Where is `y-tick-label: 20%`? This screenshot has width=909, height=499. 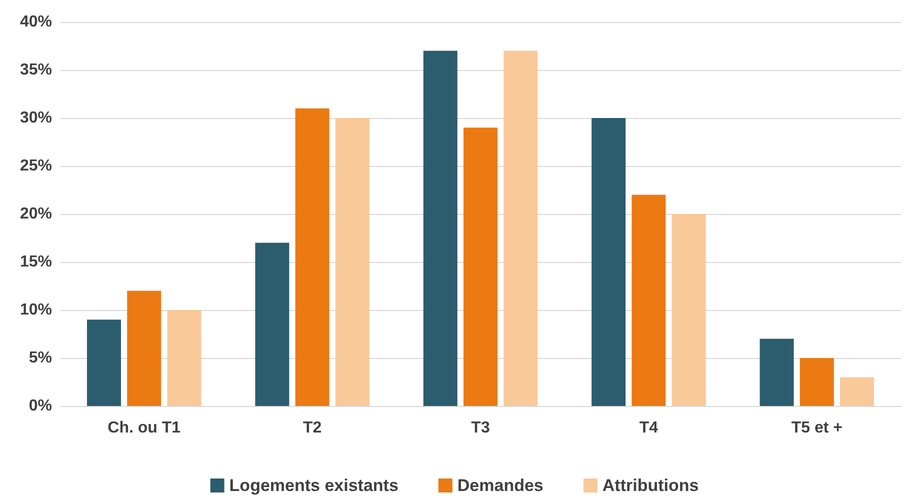 y-tick-label: 20% is located at coordinates (36, 214).